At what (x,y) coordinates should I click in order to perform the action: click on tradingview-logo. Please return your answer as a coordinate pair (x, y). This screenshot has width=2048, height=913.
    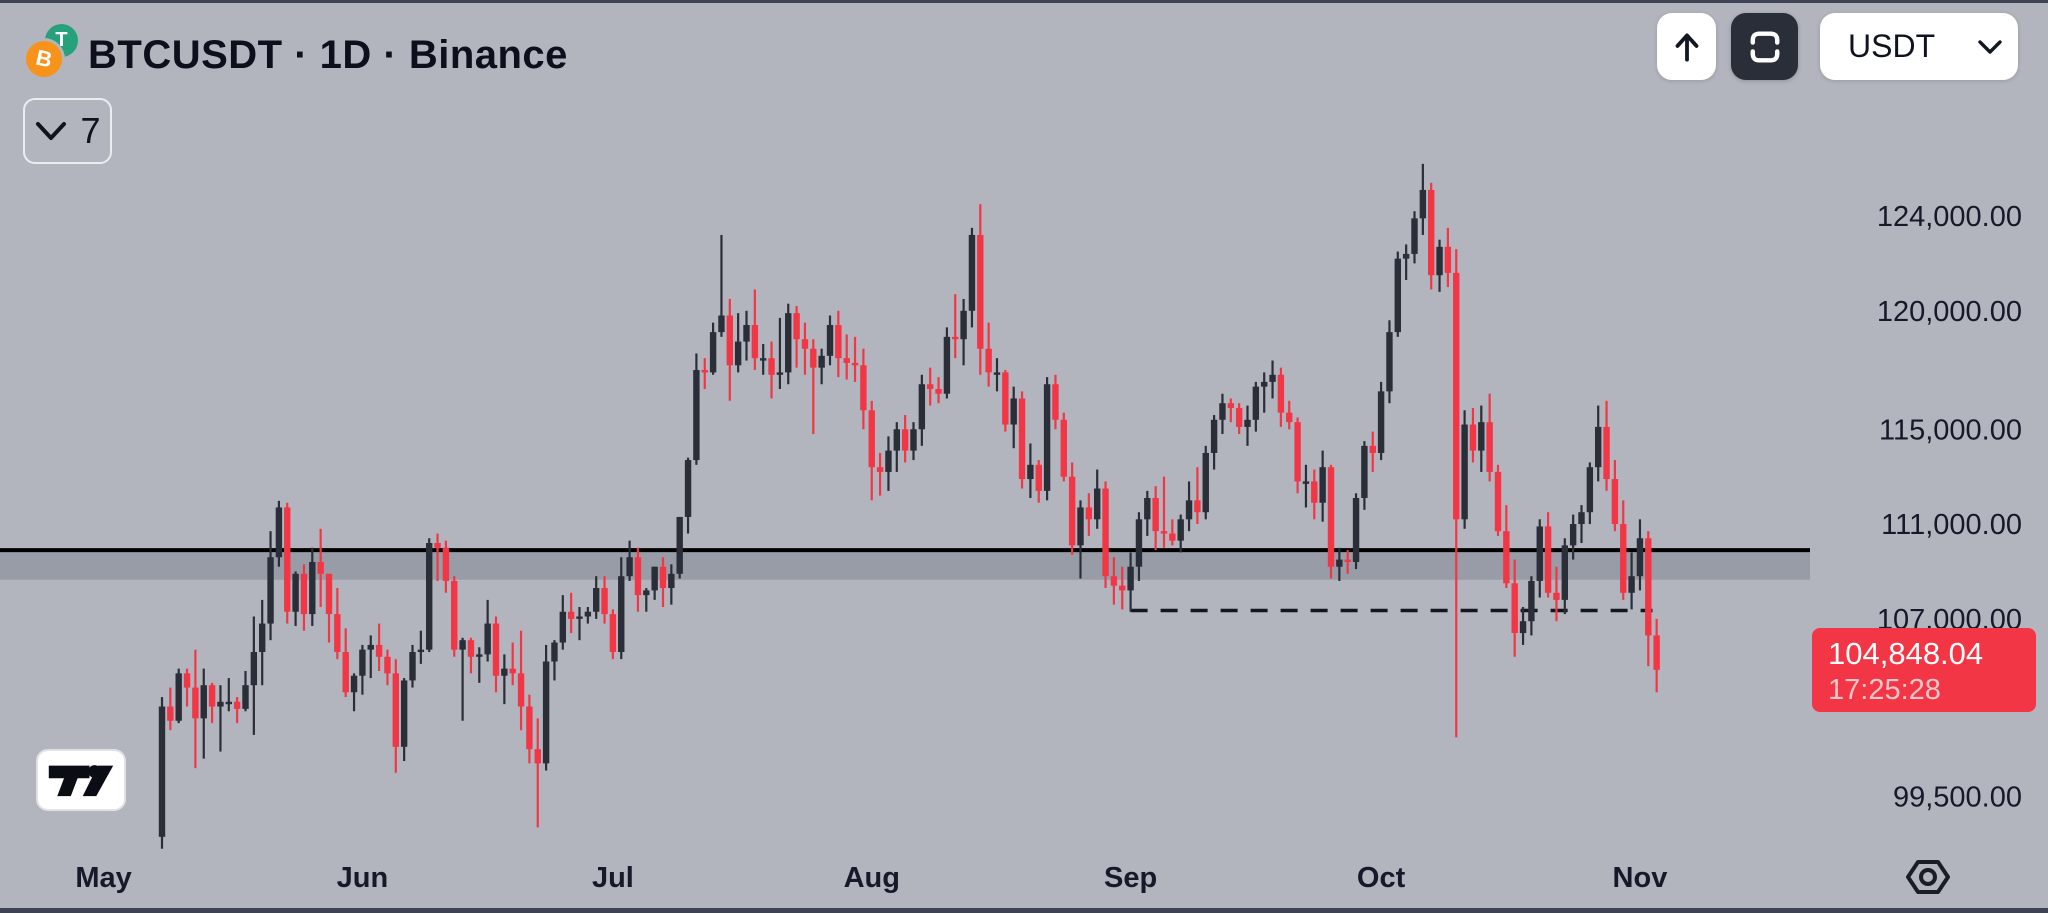
    Looking at the image, I should click on (81, 780).